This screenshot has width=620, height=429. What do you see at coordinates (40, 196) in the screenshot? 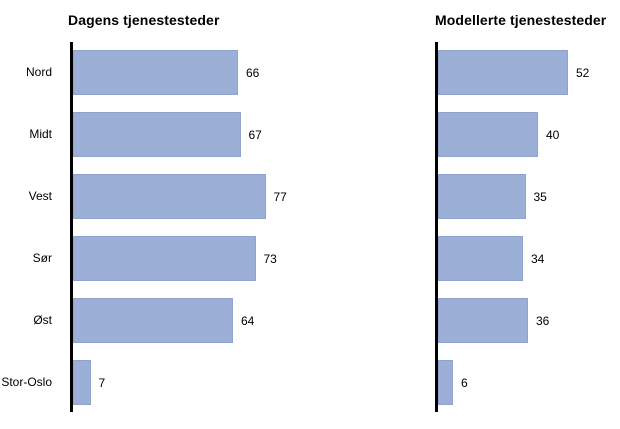
I see `category-label-vest: Vest` at bounding box center [40, 196].